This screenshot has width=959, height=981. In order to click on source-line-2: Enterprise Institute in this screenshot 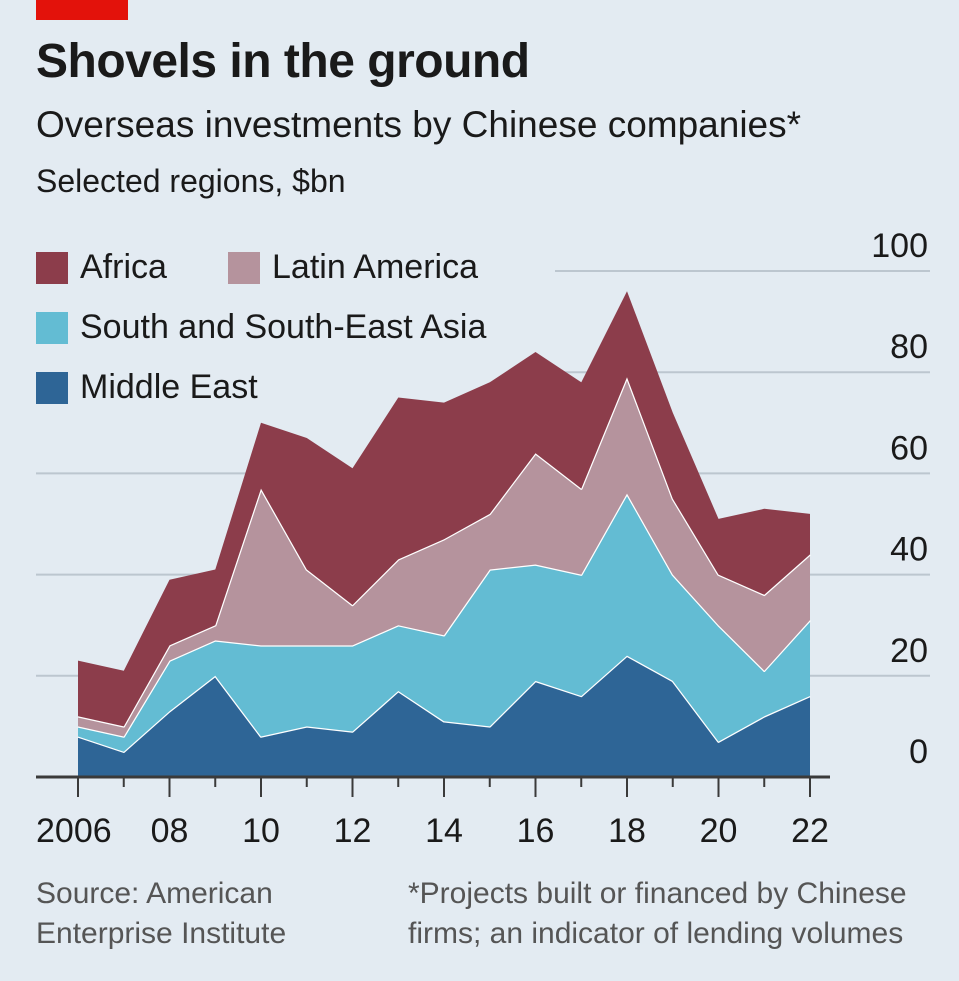, I will do `click(161, 933)`.